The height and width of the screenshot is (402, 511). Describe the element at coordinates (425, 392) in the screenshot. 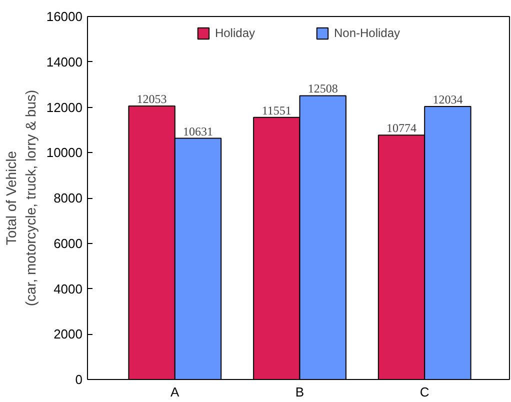

I see `x-tick-label: C` at that location.